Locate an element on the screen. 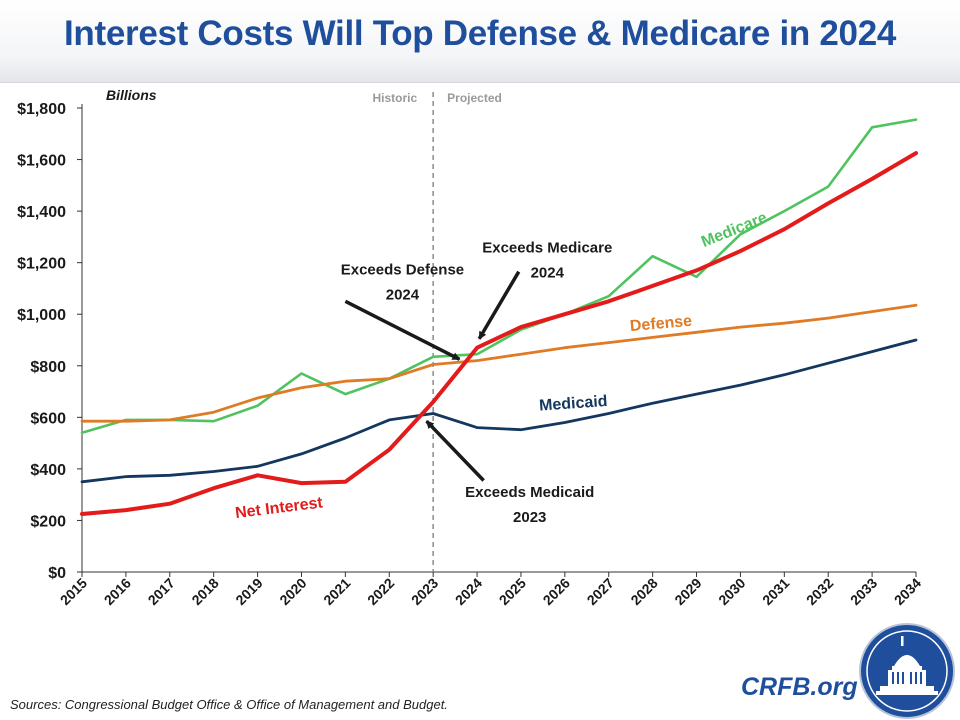 This screenshot has height=720, width=960. y-tick-label: $1,600 is located at coordinates (41, 161).